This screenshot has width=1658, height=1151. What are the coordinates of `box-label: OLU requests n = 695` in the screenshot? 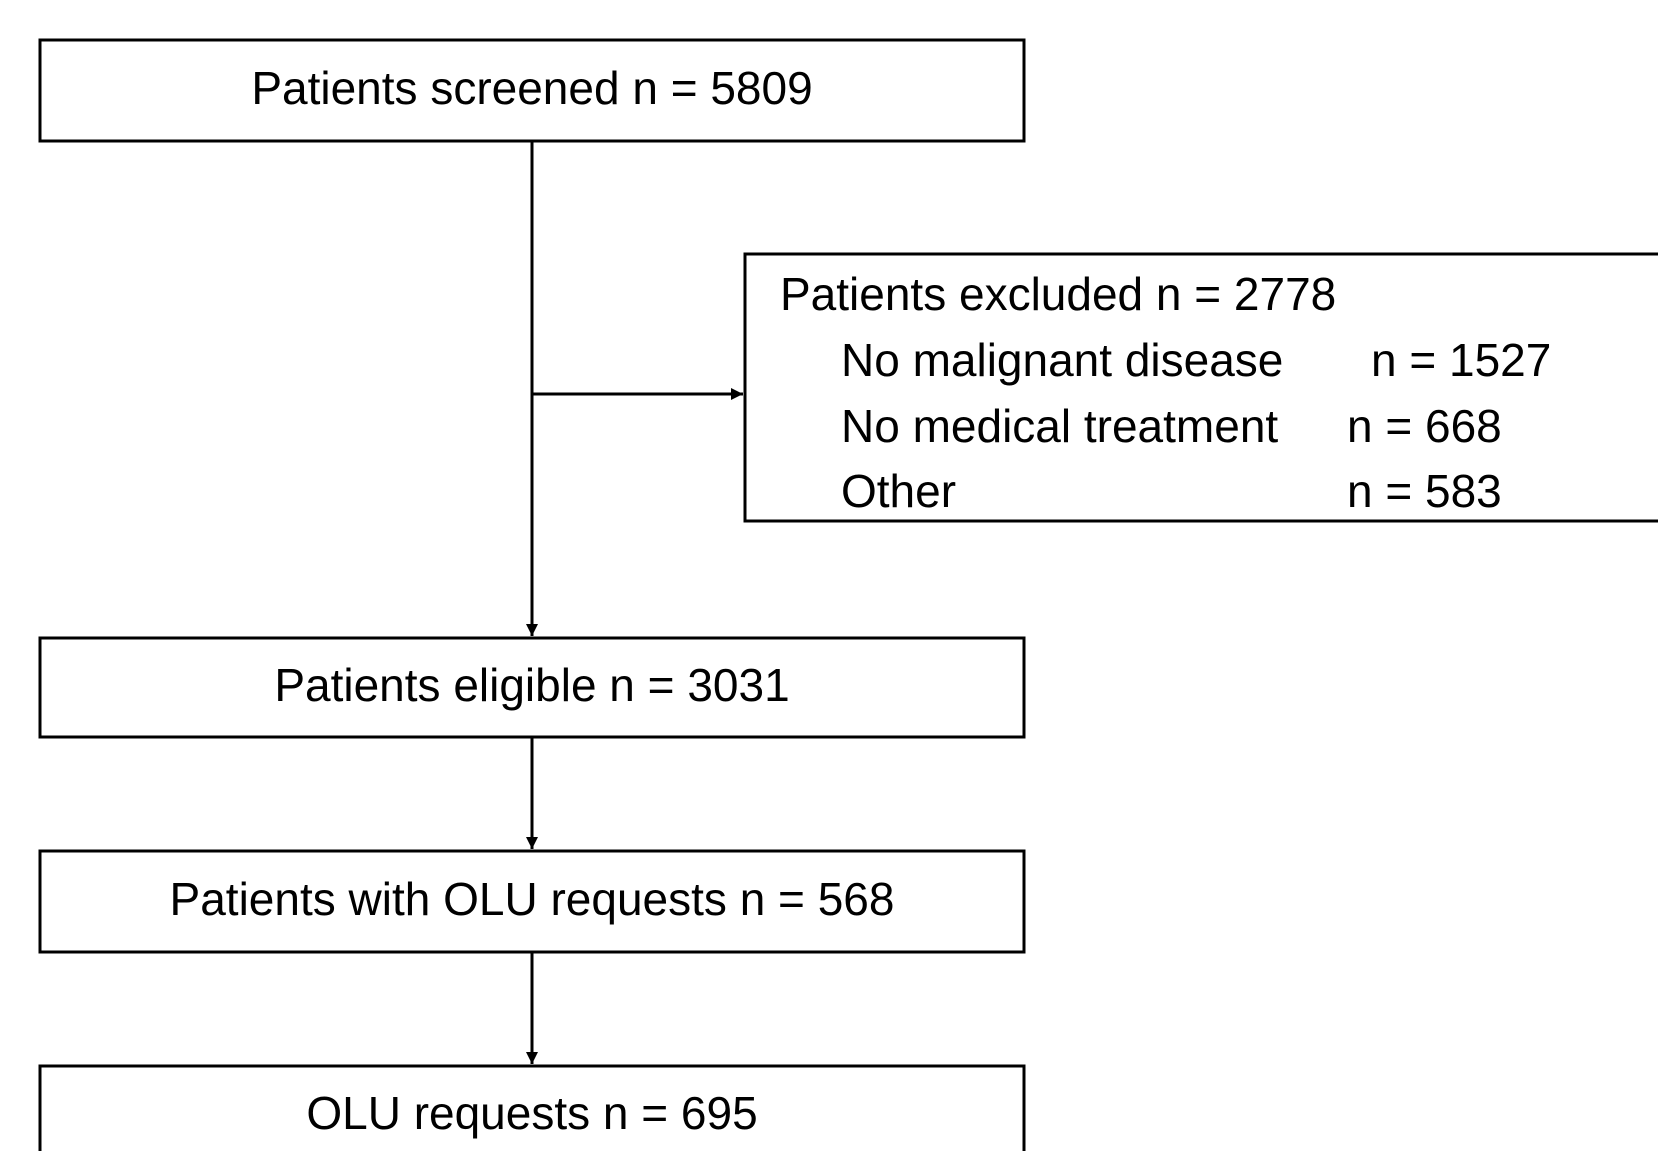 It's located at (531, 1113).